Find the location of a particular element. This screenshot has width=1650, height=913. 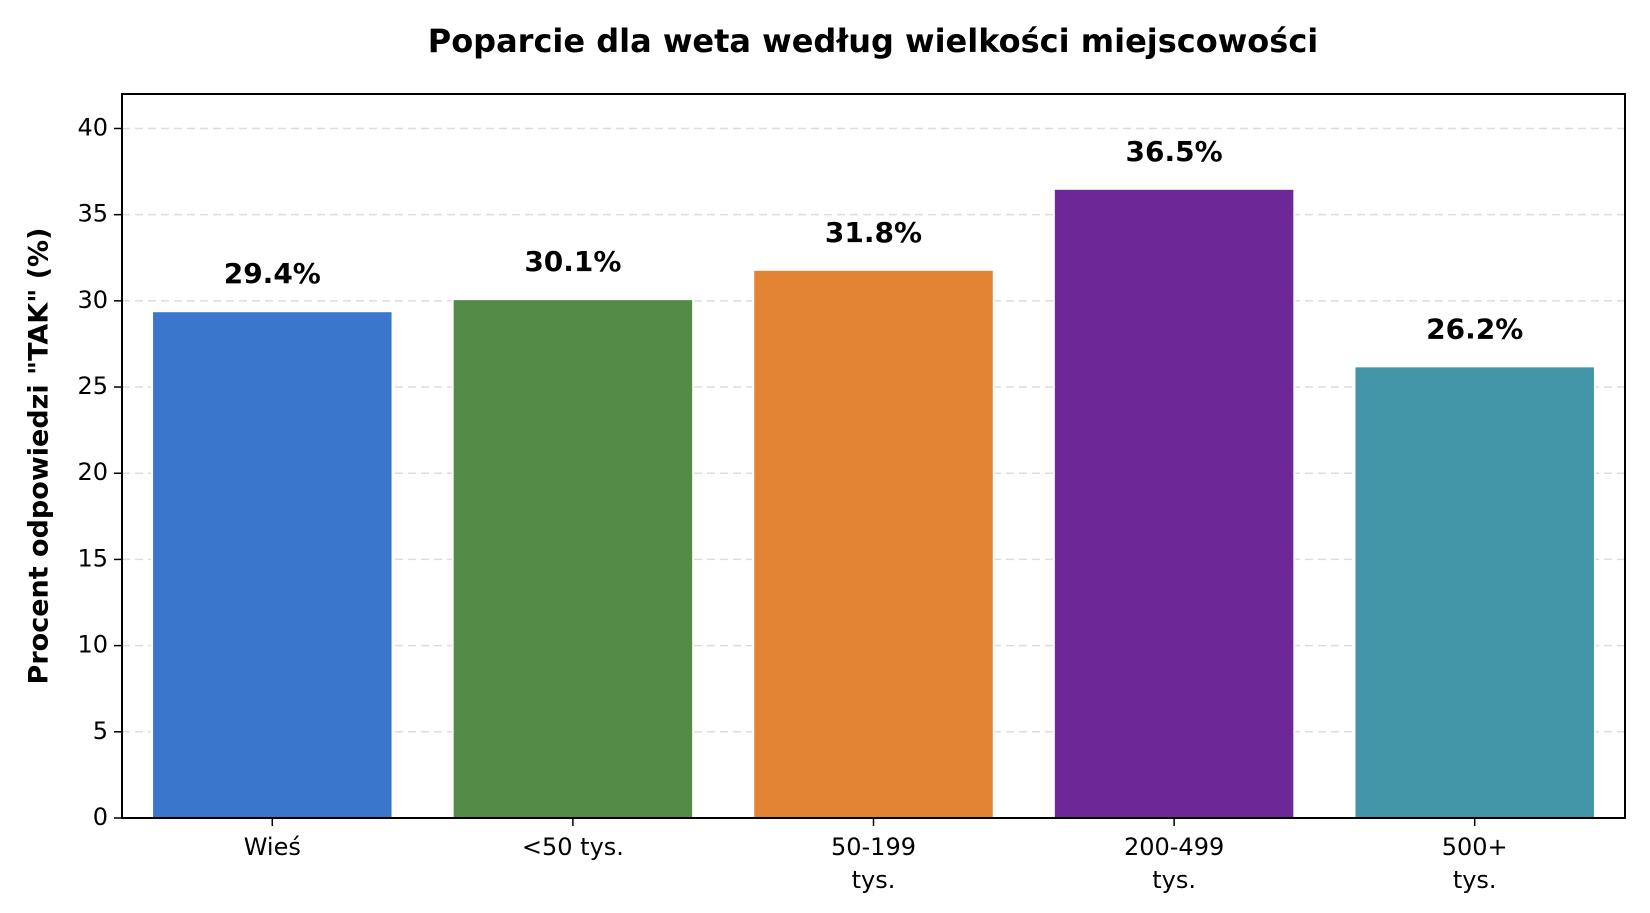

x-tick-label: Wieś is located at coordinates (272, 847).